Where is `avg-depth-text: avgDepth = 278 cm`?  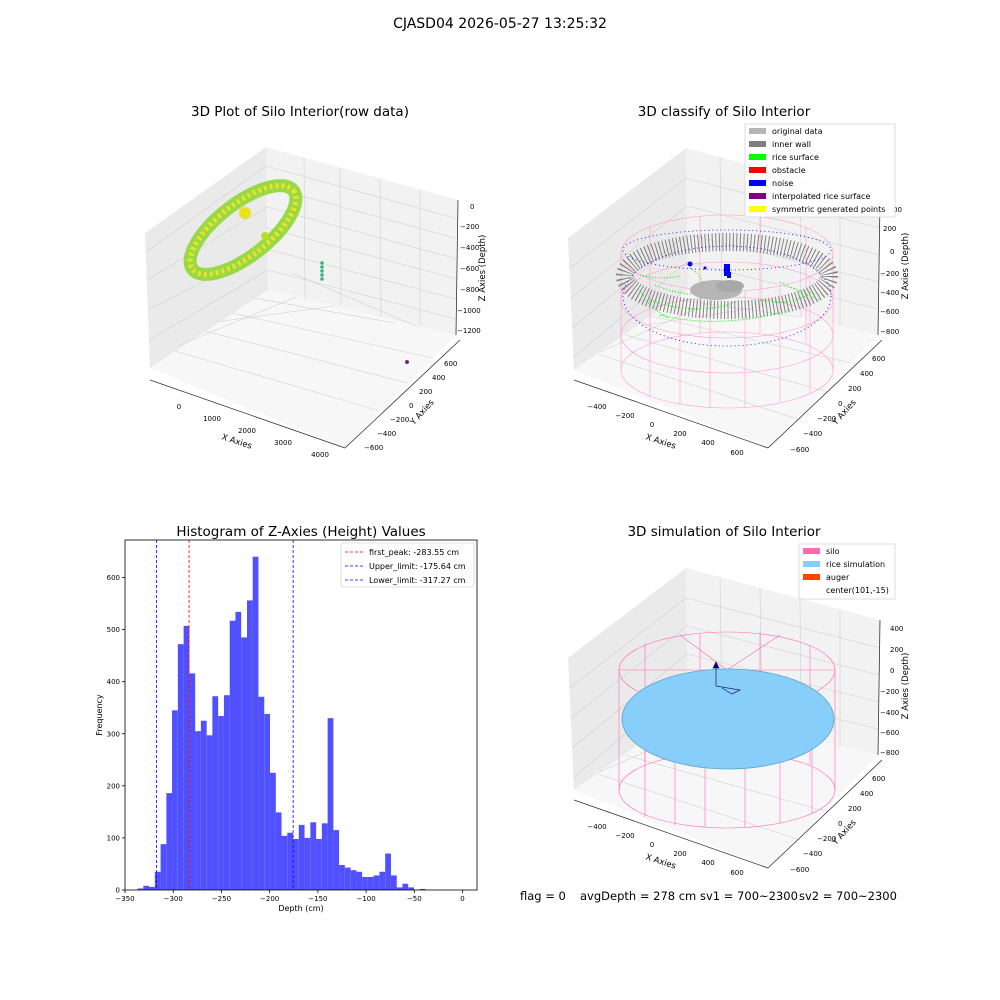 avg-depth-text: avgDepth = 278 cm is located at coordinates (638, 896).